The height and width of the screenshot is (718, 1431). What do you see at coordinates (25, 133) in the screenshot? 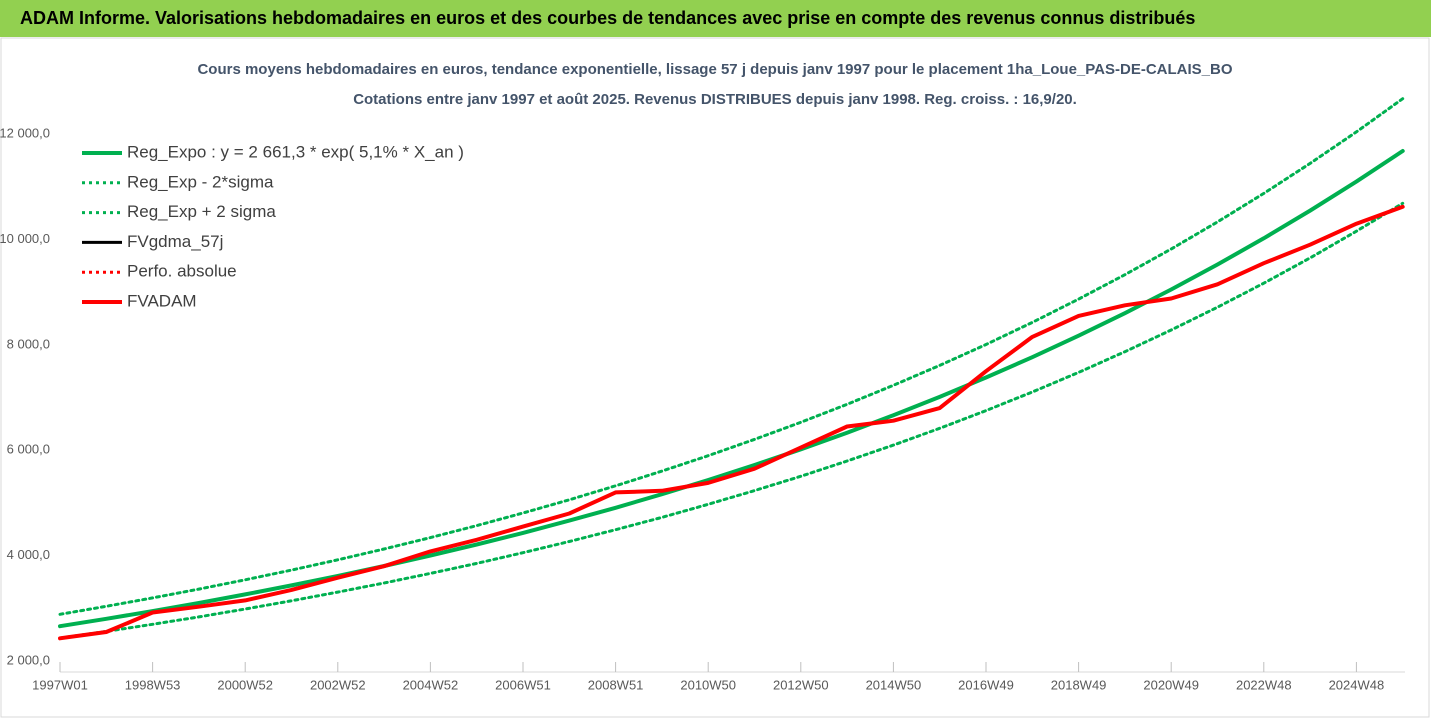
I see `y-tick-label: 12 000,0` at bounding box center [25, 133].